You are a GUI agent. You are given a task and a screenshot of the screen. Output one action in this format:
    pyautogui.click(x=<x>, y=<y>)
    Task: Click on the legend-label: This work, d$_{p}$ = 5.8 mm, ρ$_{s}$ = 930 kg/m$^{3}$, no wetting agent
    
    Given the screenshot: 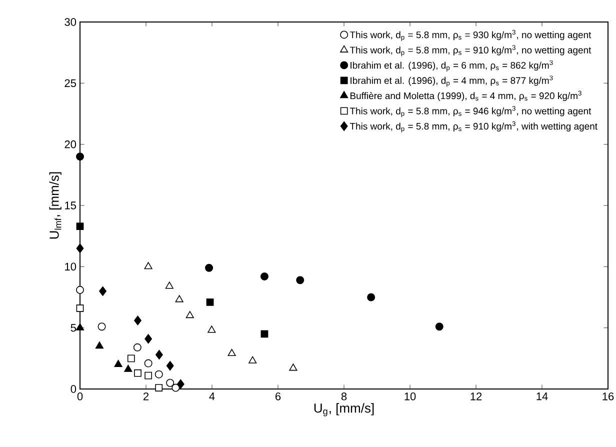 What is the action you would take?
    pyautogui.click(x=471, y=35)
    